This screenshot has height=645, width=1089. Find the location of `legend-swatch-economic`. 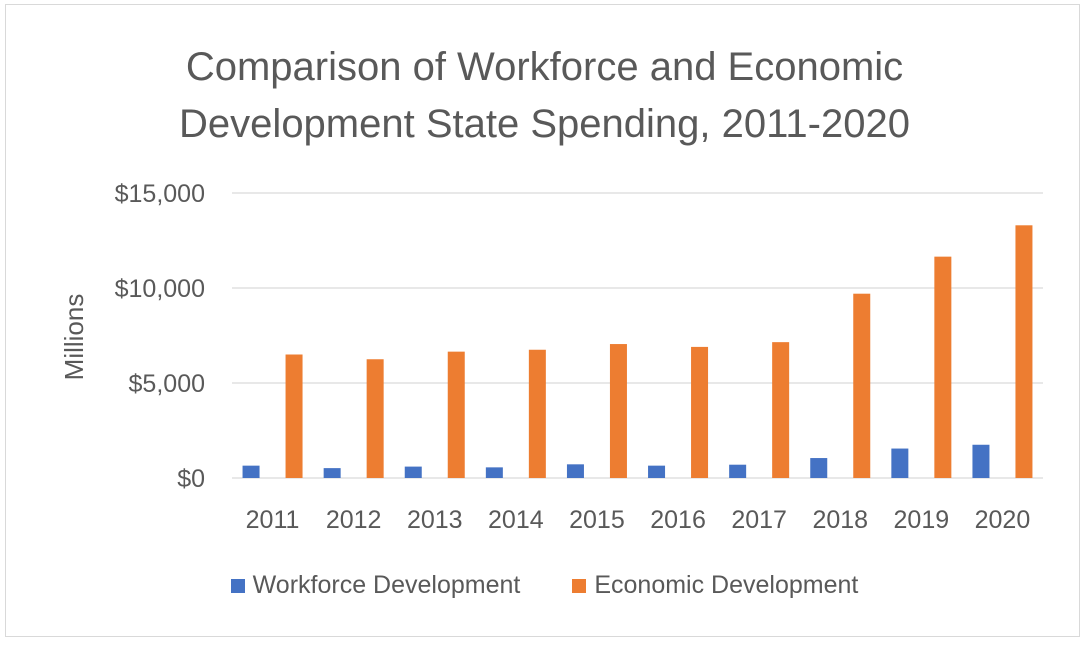

legend-swatch-economic is located at coordinates (579, 585).